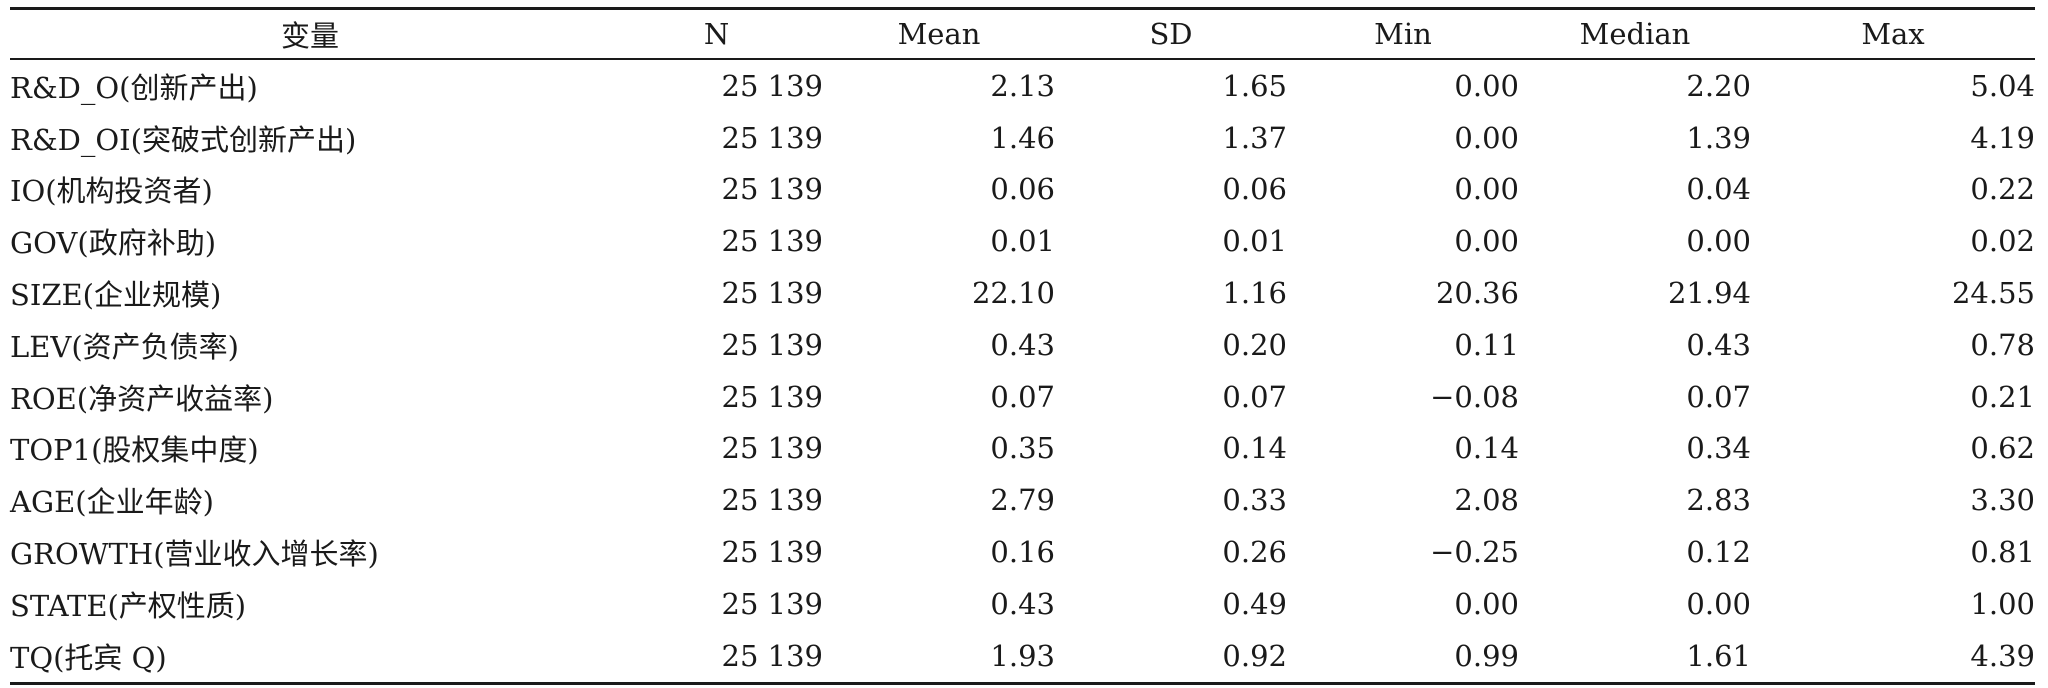 This screenshot has height=688, width=2048. I want to click on variable-cell: GROWTH(营业收入增长率), so click(194, 554).